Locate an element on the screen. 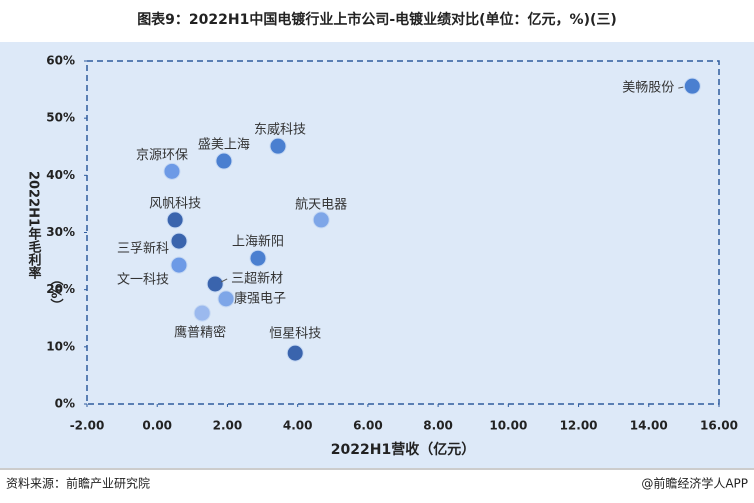 This screenshot has width=754, height=503. y-axis-unit: （%） is located at coordinates (56, 291).